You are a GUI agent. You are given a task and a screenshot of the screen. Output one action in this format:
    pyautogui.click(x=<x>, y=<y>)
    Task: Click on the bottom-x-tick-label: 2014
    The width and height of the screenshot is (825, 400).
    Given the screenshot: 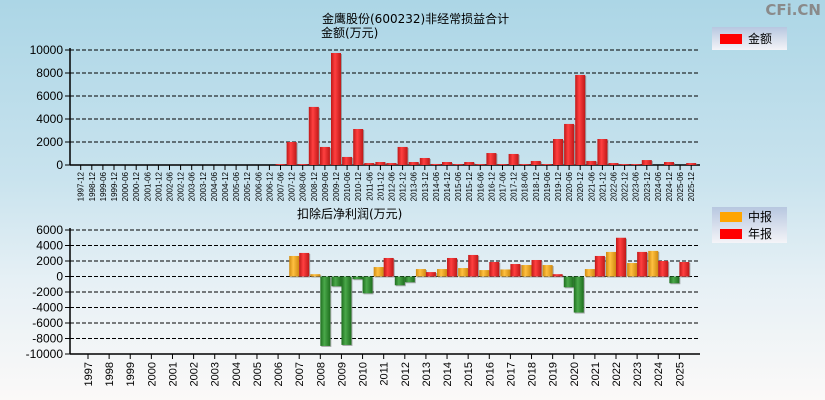 What is the action you would take?
    pyautogui.click(x=448, y=374)
    